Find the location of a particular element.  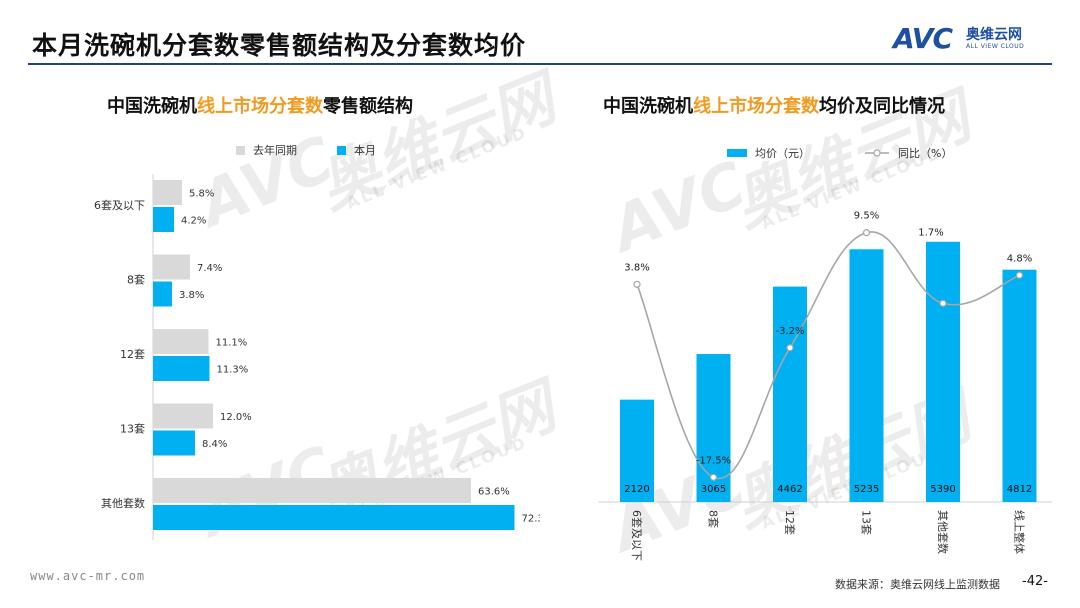

logo-mark: AVC is located at coordinates (923, 38).